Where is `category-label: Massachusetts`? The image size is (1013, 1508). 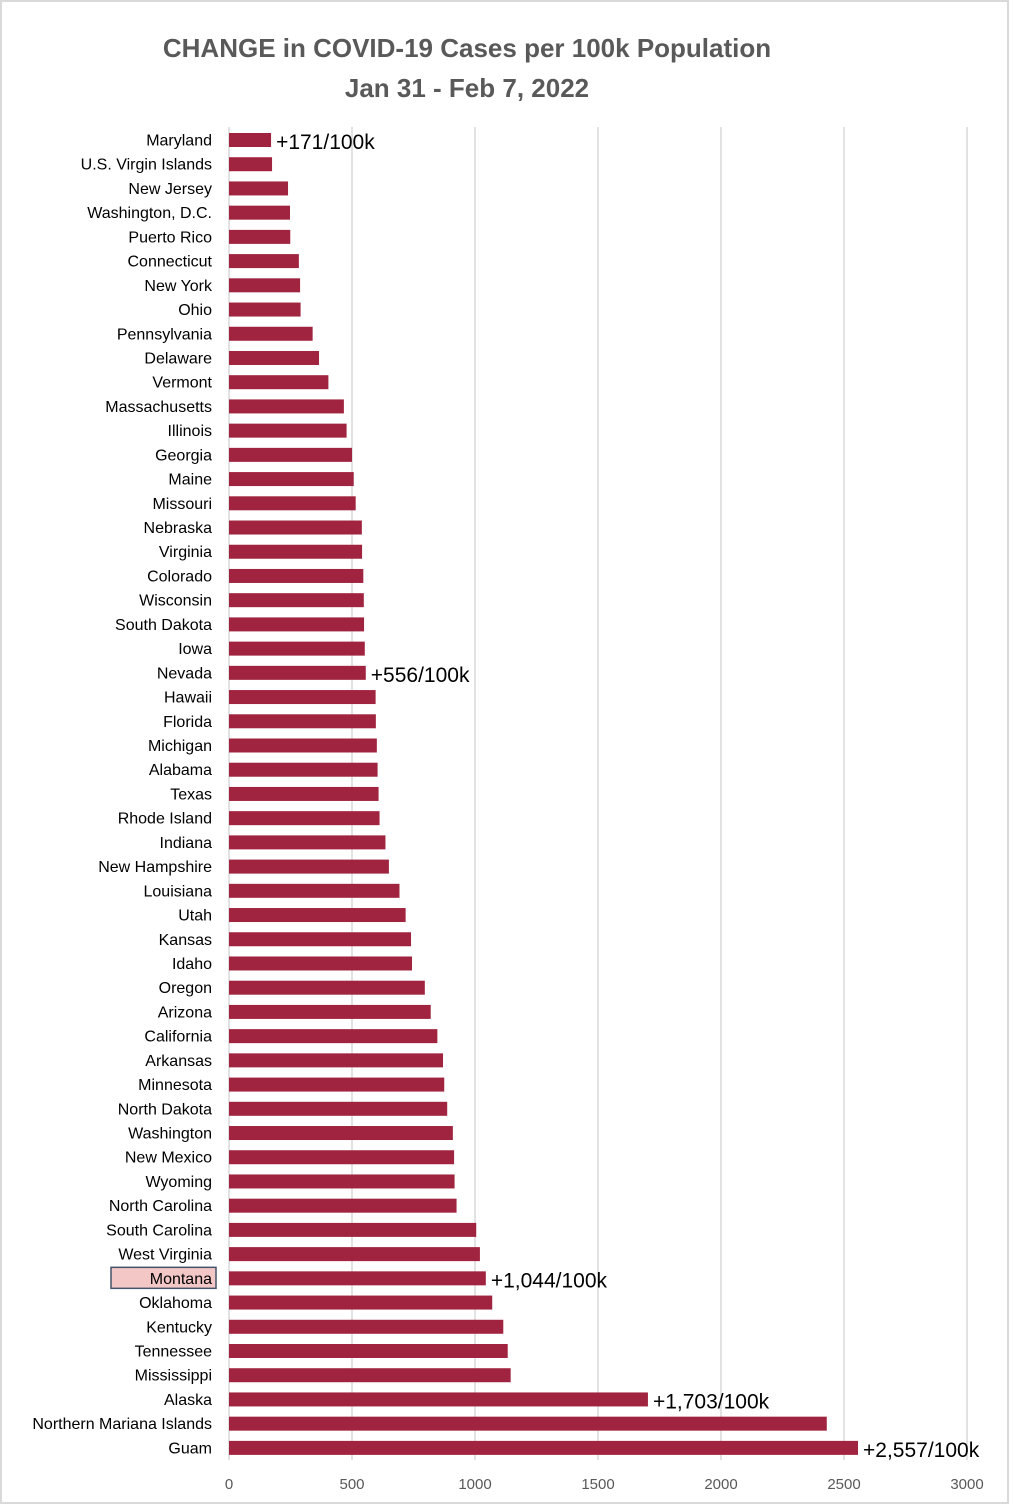
category-label: Massachusetts is located at coordinates (158, 407).